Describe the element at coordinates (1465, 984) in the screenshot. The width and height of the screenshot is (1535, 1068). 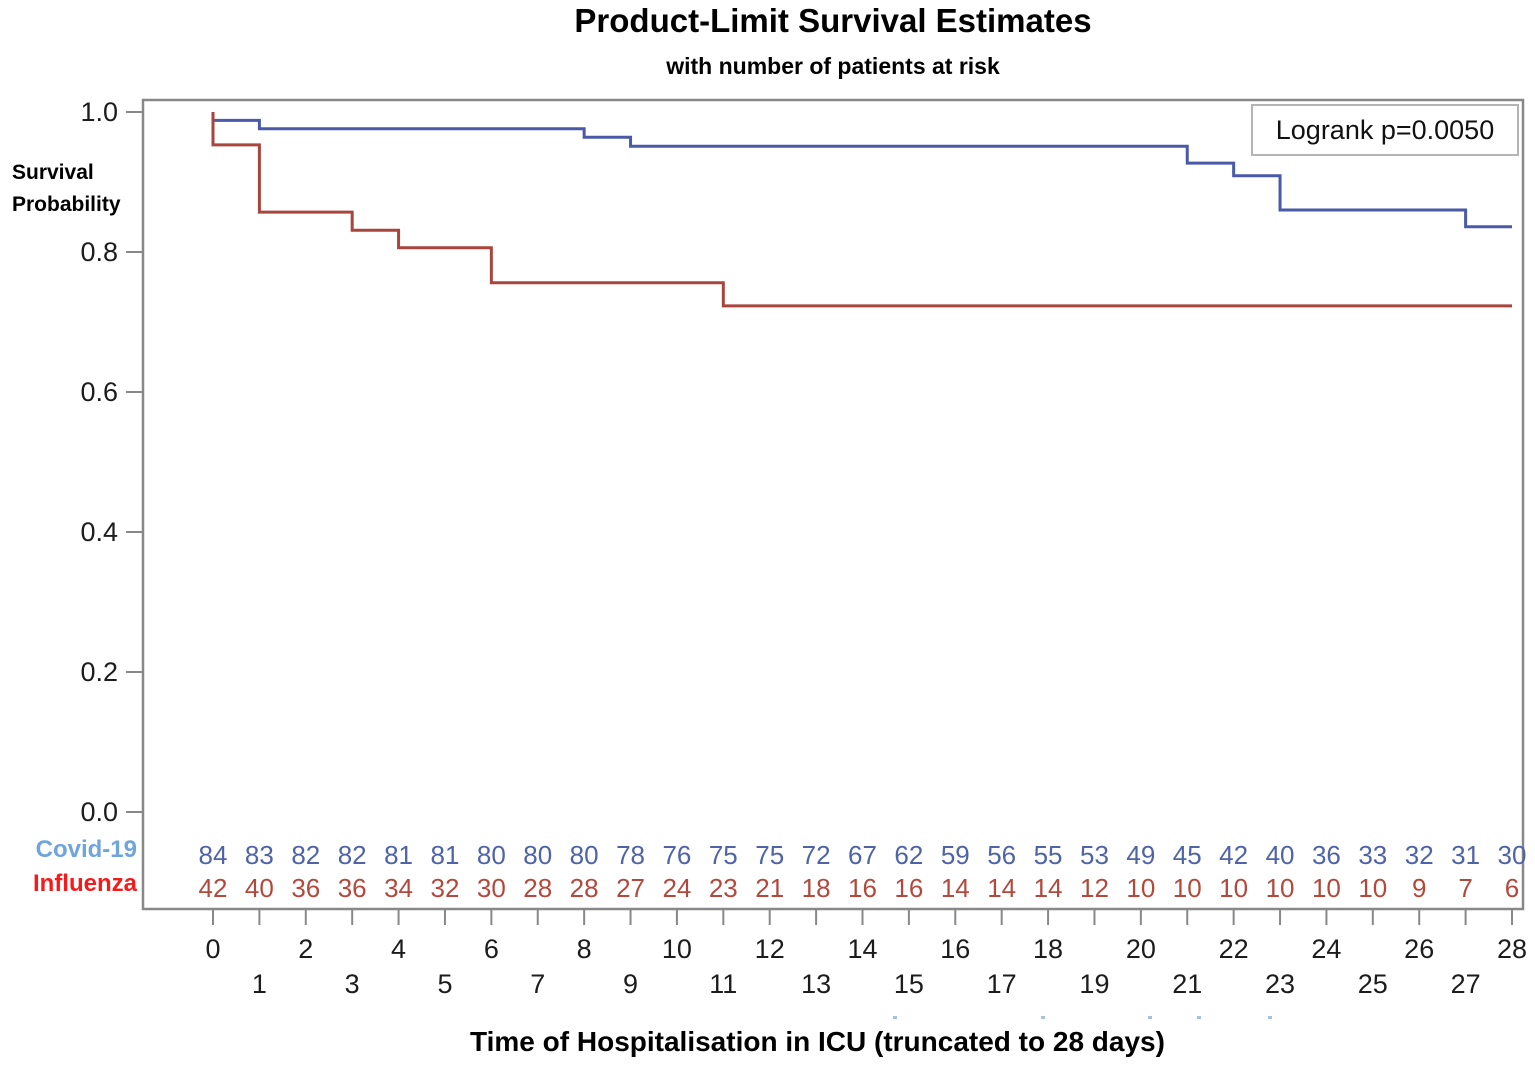
I see `x-axis-tick-label: 27` at that location.